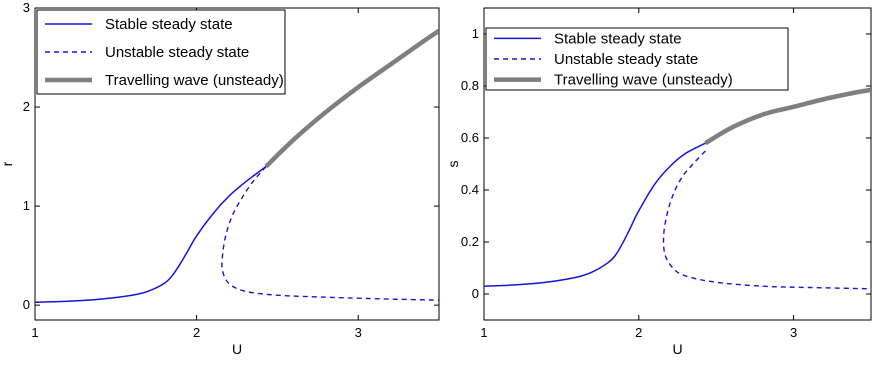 The width and height of the screenshot is (872, 372). I want to click on y-axis-label: s, so click(453, 164).